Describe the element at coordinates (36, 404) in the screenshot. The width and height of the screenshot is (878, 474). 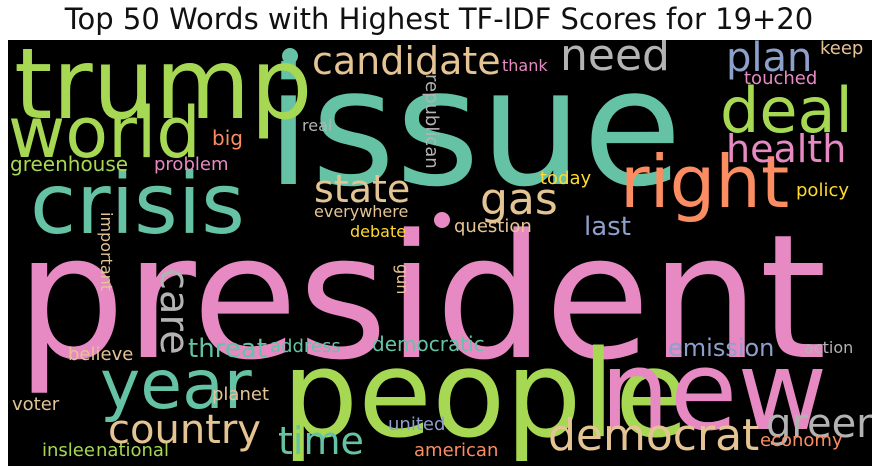
I see `word-voter: voter` at that location.